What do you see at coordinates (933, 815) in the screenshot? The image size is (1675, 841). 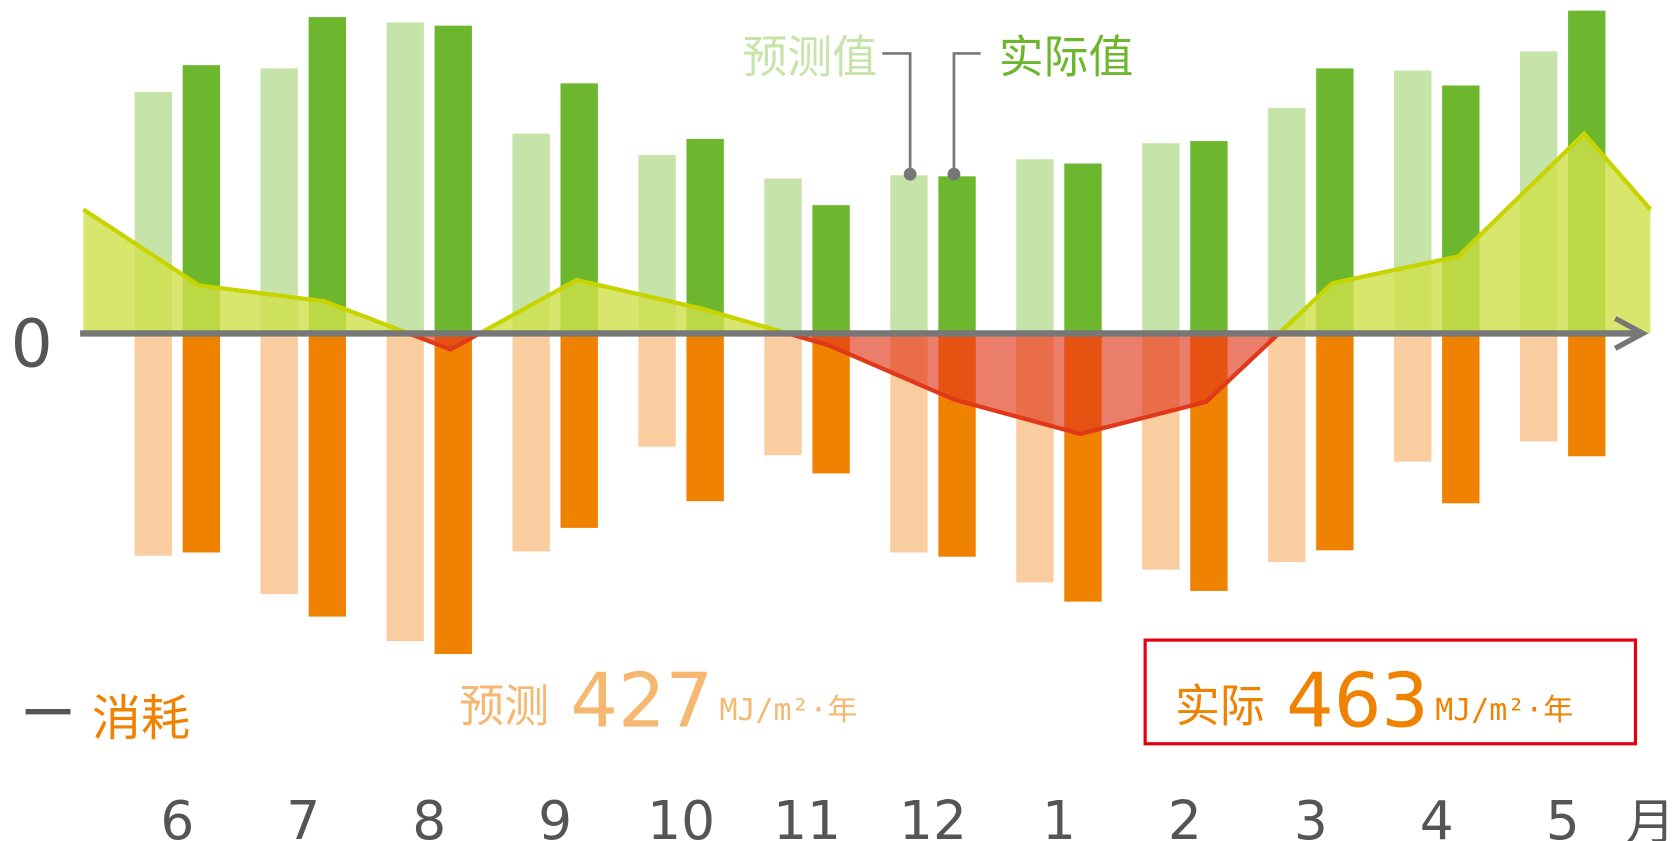 I see `x-tick-label: 12` at bounding box center [933, 815].